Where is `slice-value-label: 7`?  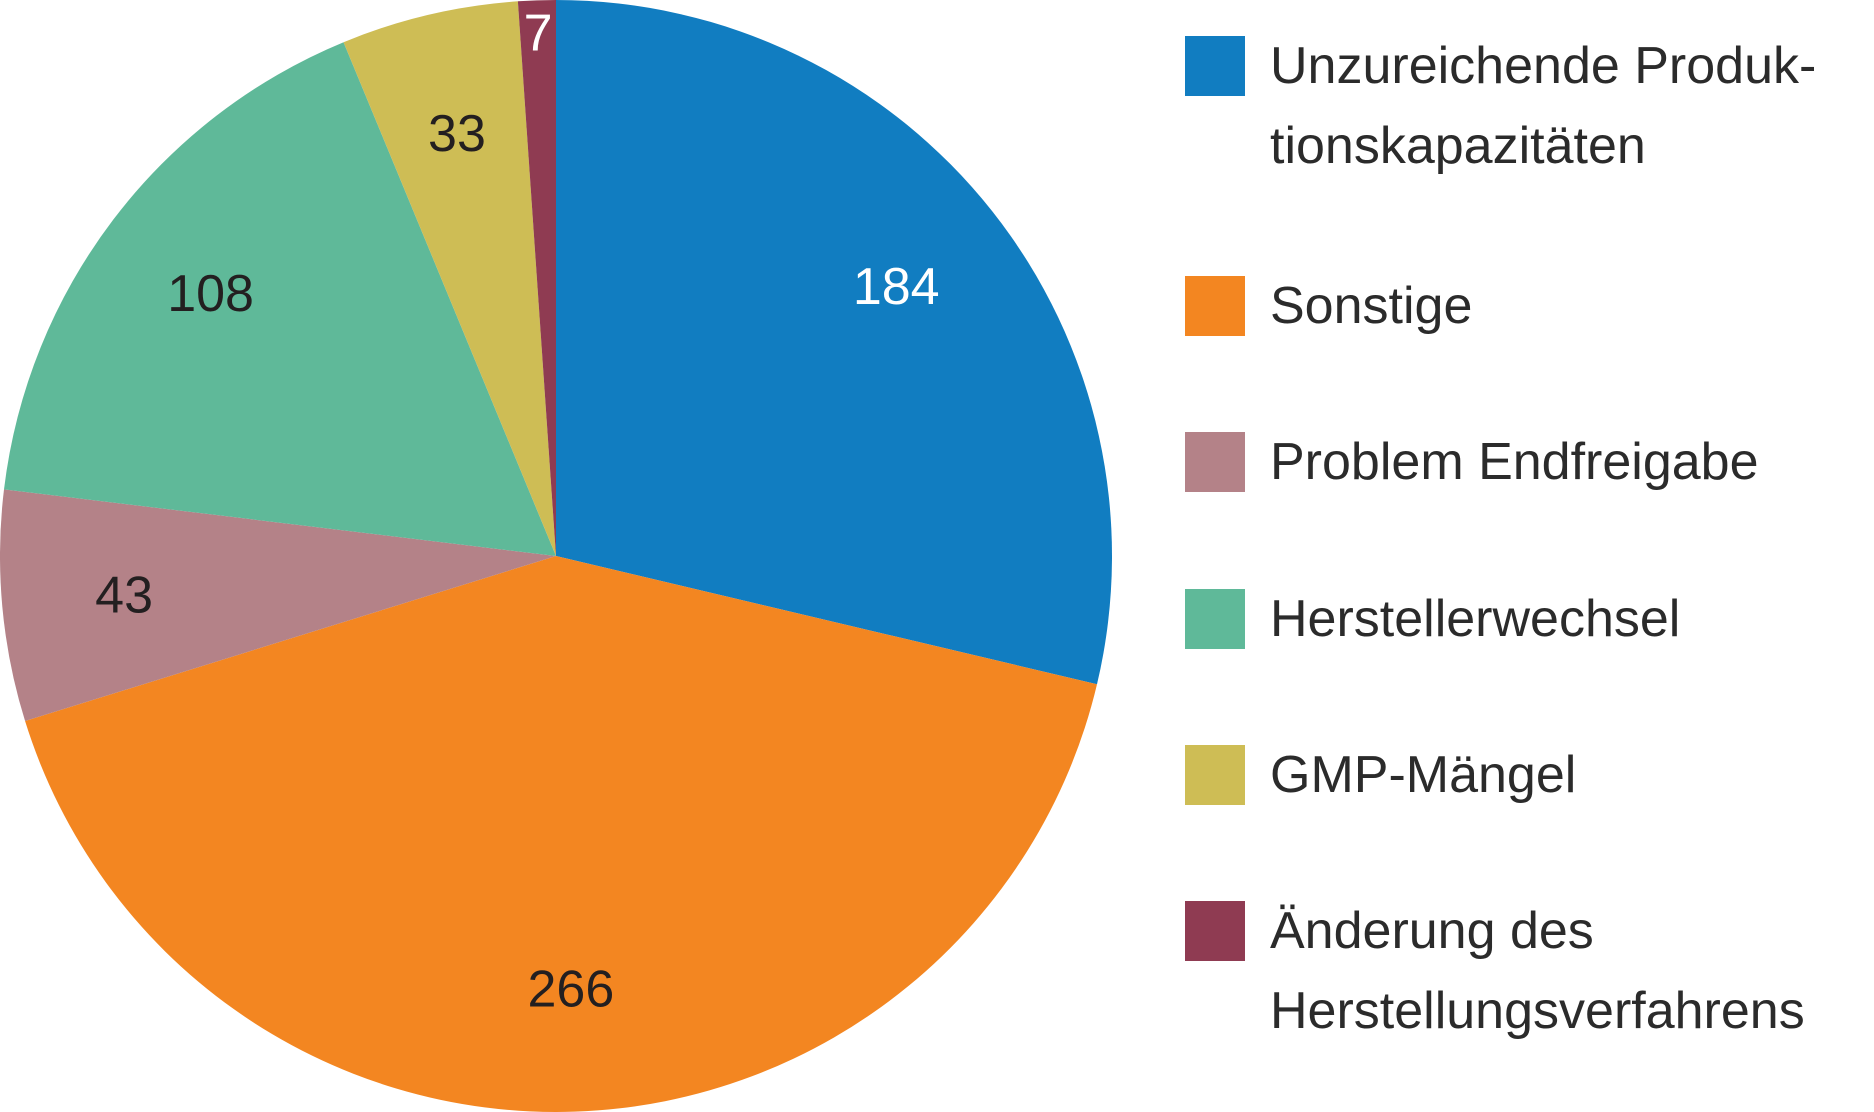
slice-value-label: 7 is located at coordinates (538, 34).